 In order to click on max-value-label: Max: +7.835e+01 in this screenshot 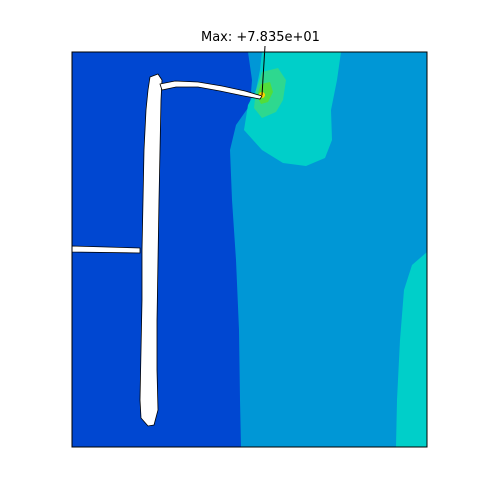, I will do `click(260, 37)`.